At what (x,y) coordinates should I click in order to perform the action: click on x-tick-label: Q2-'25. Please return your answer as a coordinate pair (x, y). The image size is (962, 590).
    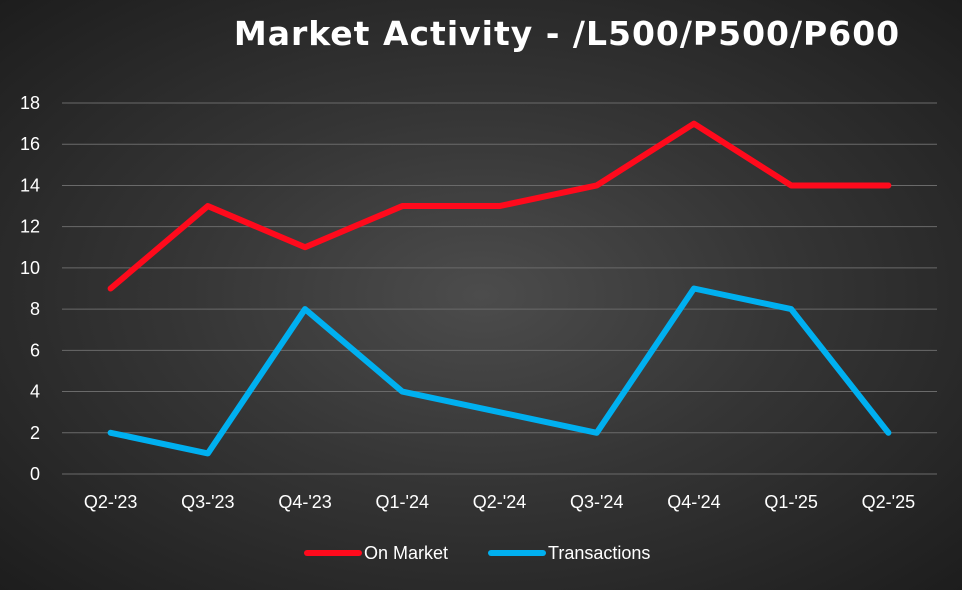
    Looking at the image, I should click on (888, 502).